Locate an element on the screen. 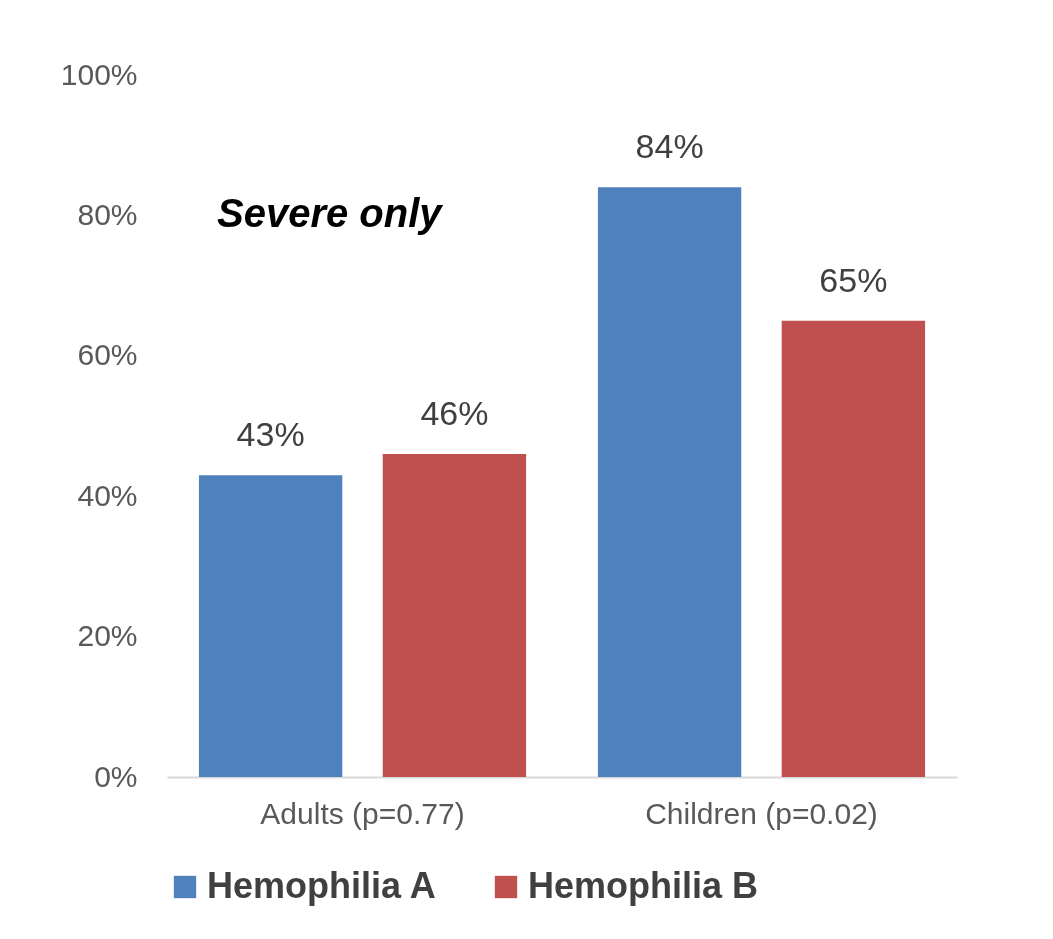  data-label: 46% is located at coordinates (454, 413).